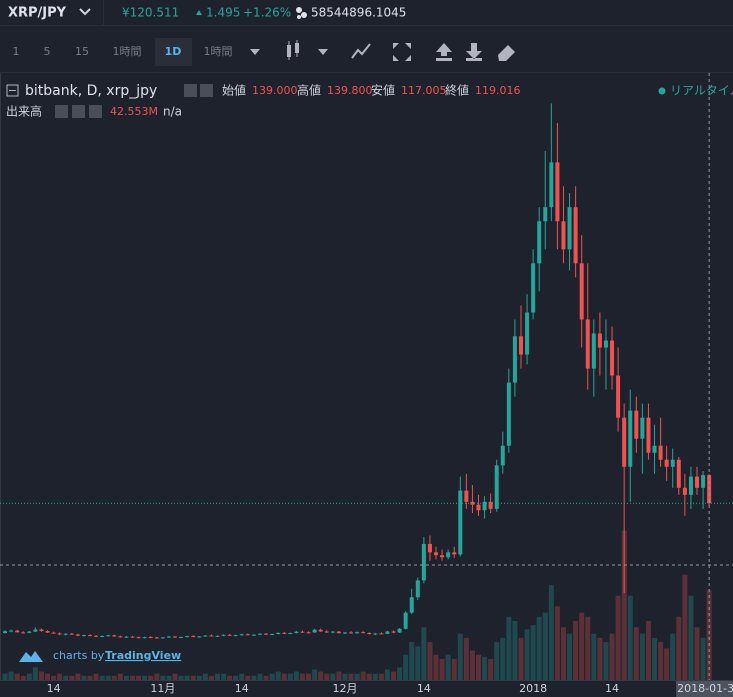 The width and height of the screenshot is (733, 697). I want to click on top-bar, so click(366, 12).